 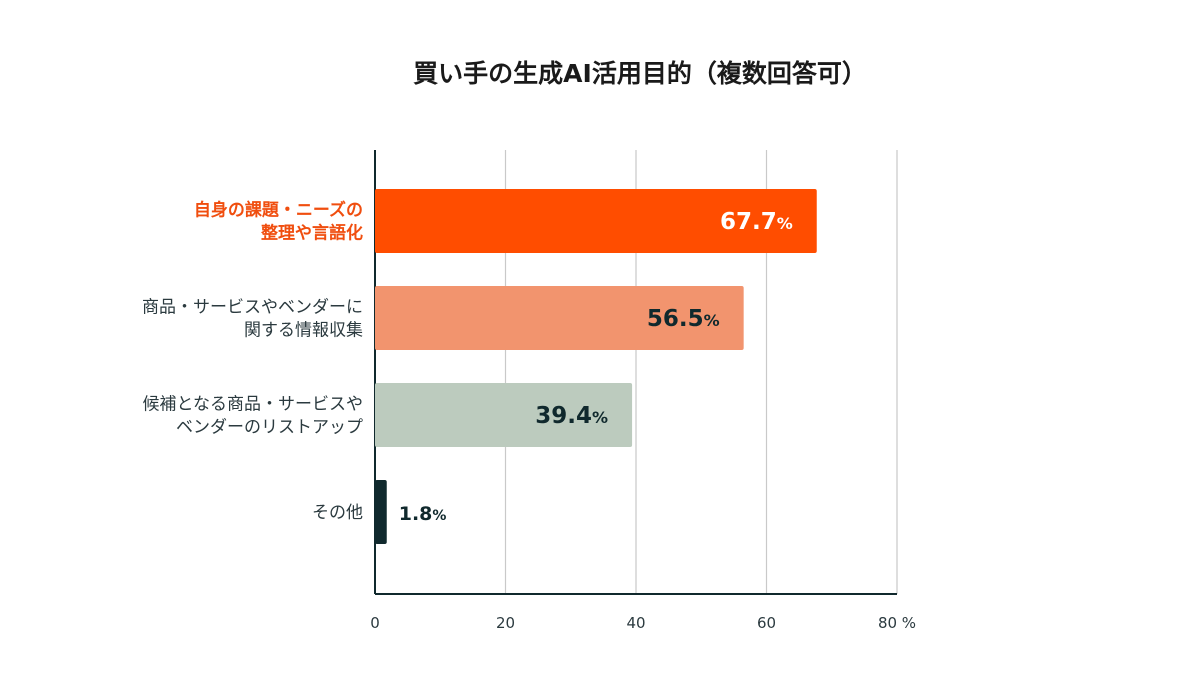 What do you see at coordinates (278, 210) in the screenshot?
I see `category-label-line: 自身の課題・ニーズの` at bounding box center [278, 210].